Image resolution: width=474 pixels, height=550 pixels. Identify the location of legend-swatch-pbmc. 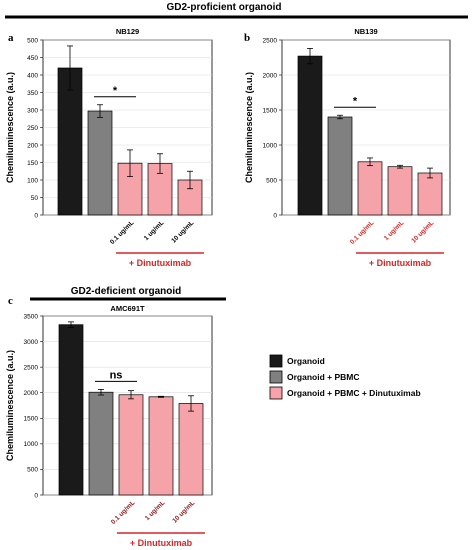
(276, 377).